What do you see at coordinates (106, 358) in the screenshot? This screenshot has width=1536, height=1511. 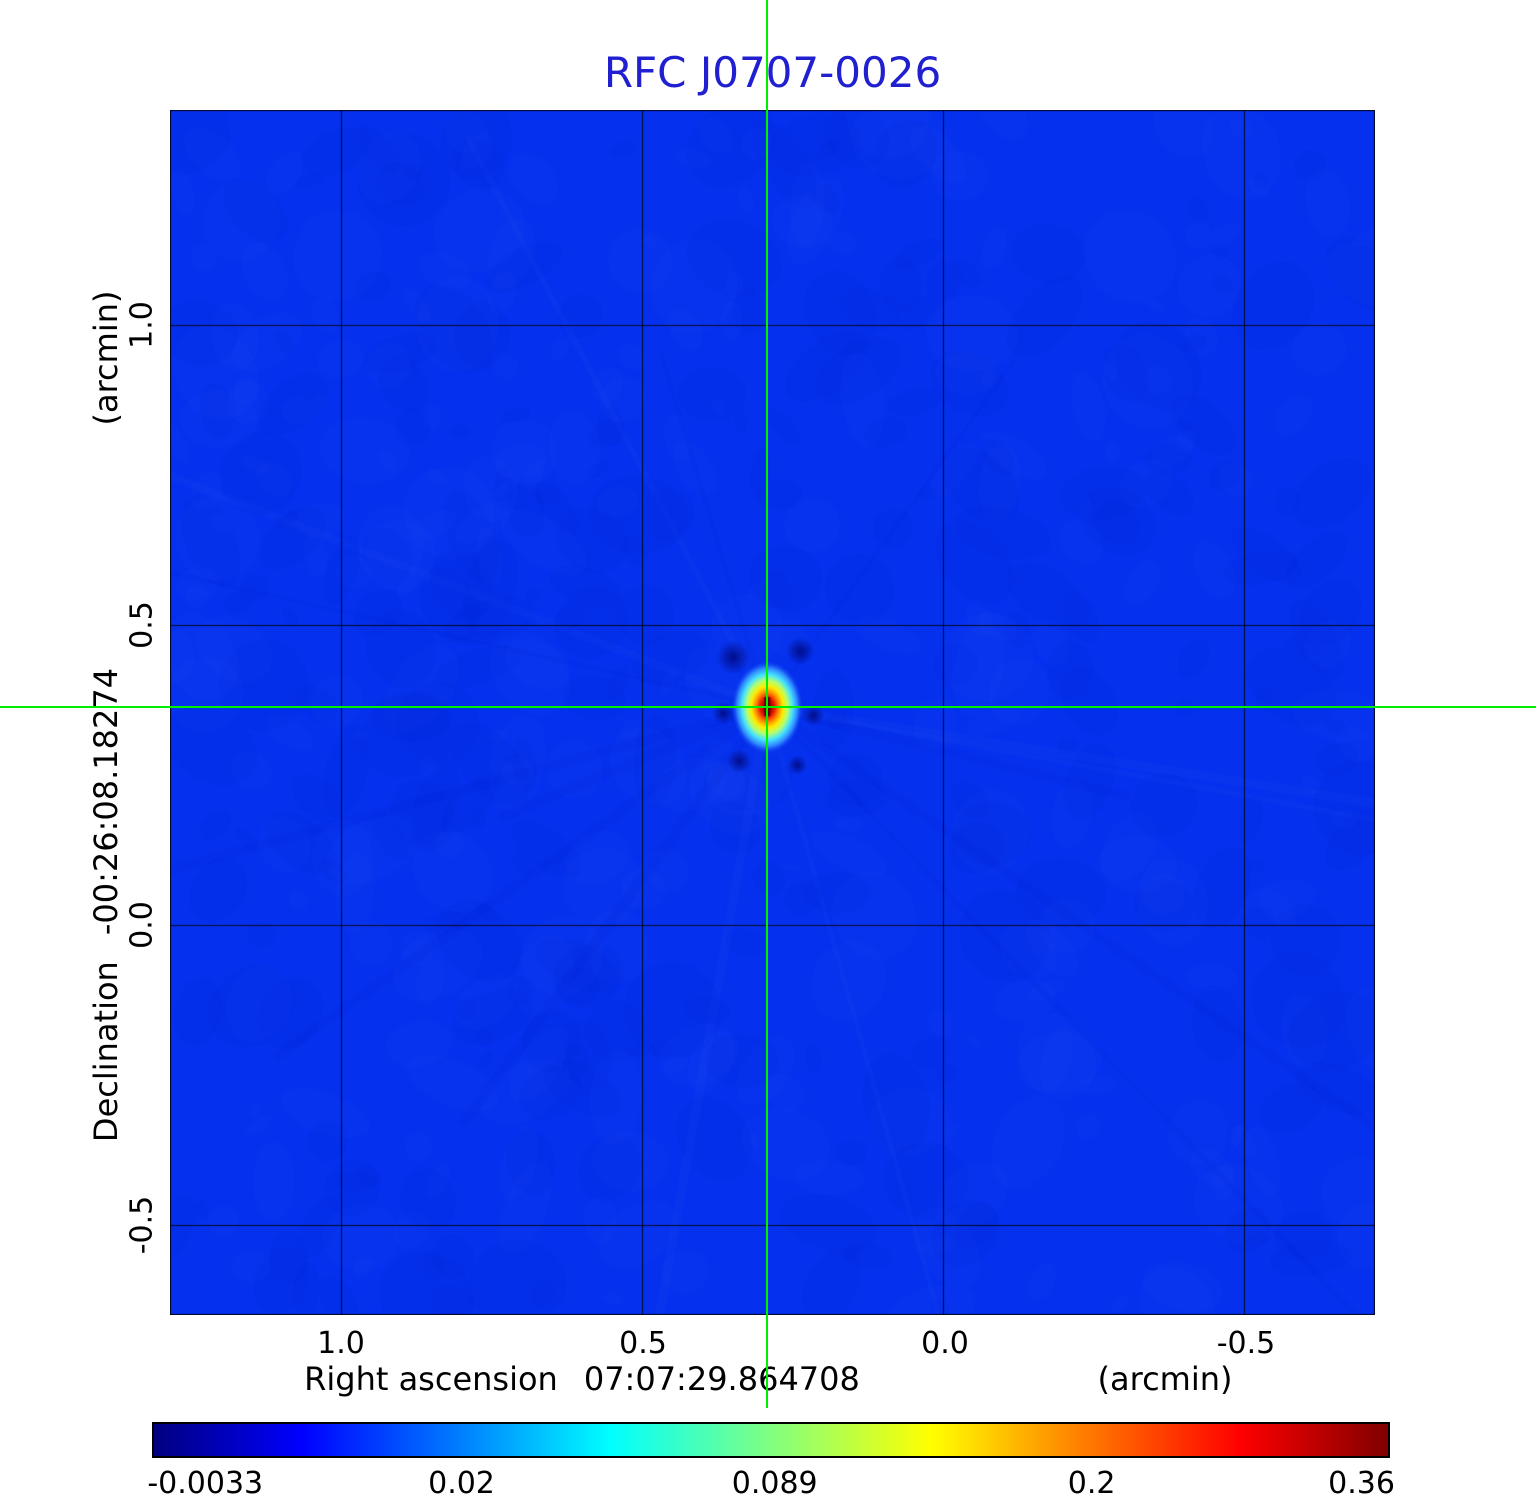 I see `y-axis-unit: (arcmin)` at bounding box center [106, 358].